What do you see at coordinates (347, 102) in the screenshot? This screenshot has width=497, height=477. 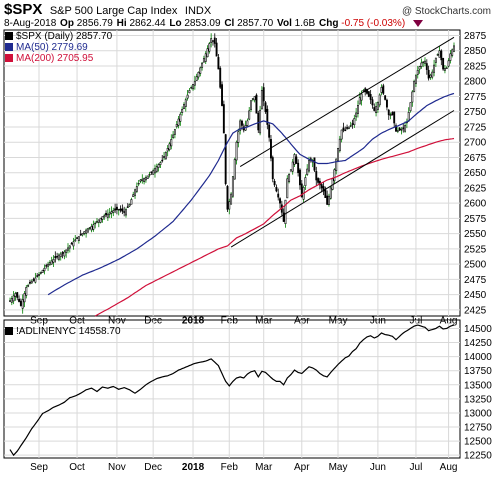 I see `channel-upper-line` at bounding box center [347, 102].